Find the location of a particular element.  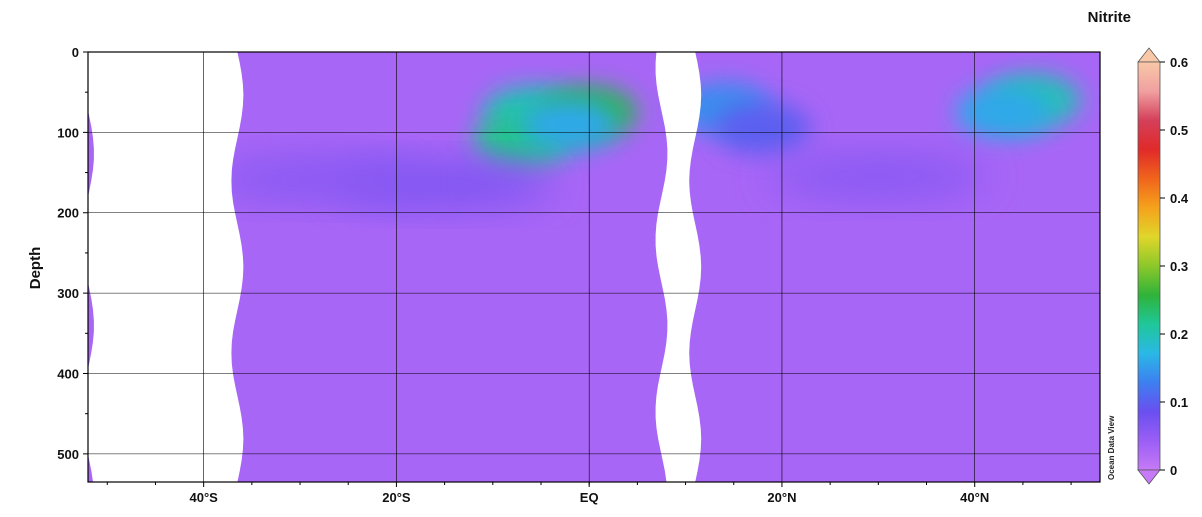

colorbar-tick-label: 0.4 is located at coordinates (1179, 198).